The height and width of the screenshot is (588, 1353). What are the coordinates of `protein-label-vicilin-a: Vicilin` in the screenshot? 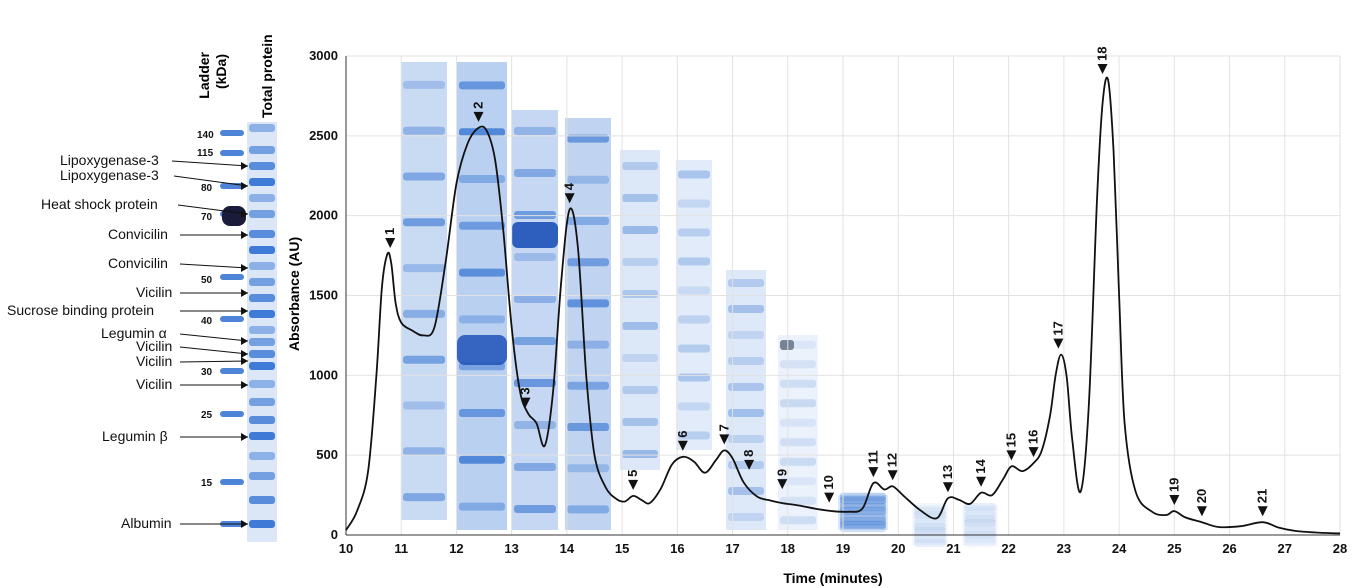 It's located at (154, 292).